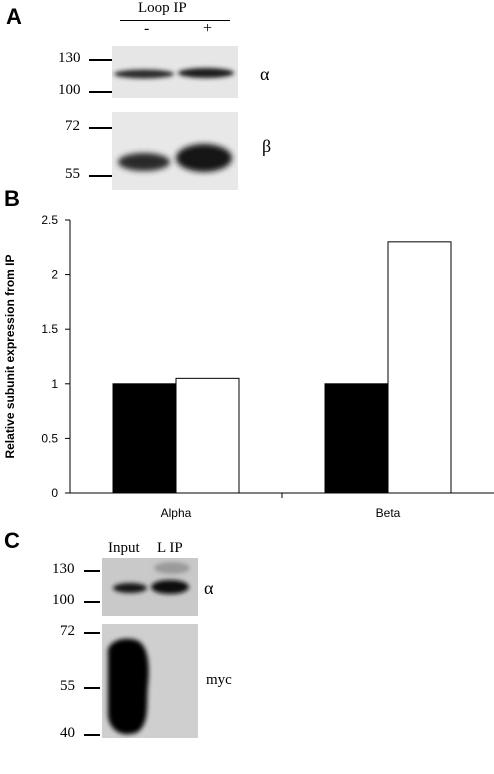 Image resolution: width=494 pixels, height=774 pixels. What do you see at coordinates (49, 220) in the screenshot?
I see `y-tick-label: 2.5` at bounding box center [49, 220].